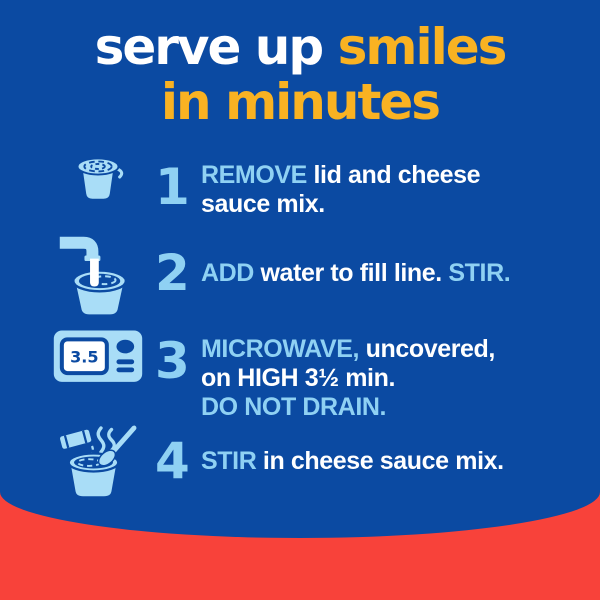 The width and height of the screenshot is (600, 600). Describe the element at coordinates (298, 378) in the screenshot. I see `text-segment: on HIGH 3½ min.` at that location.